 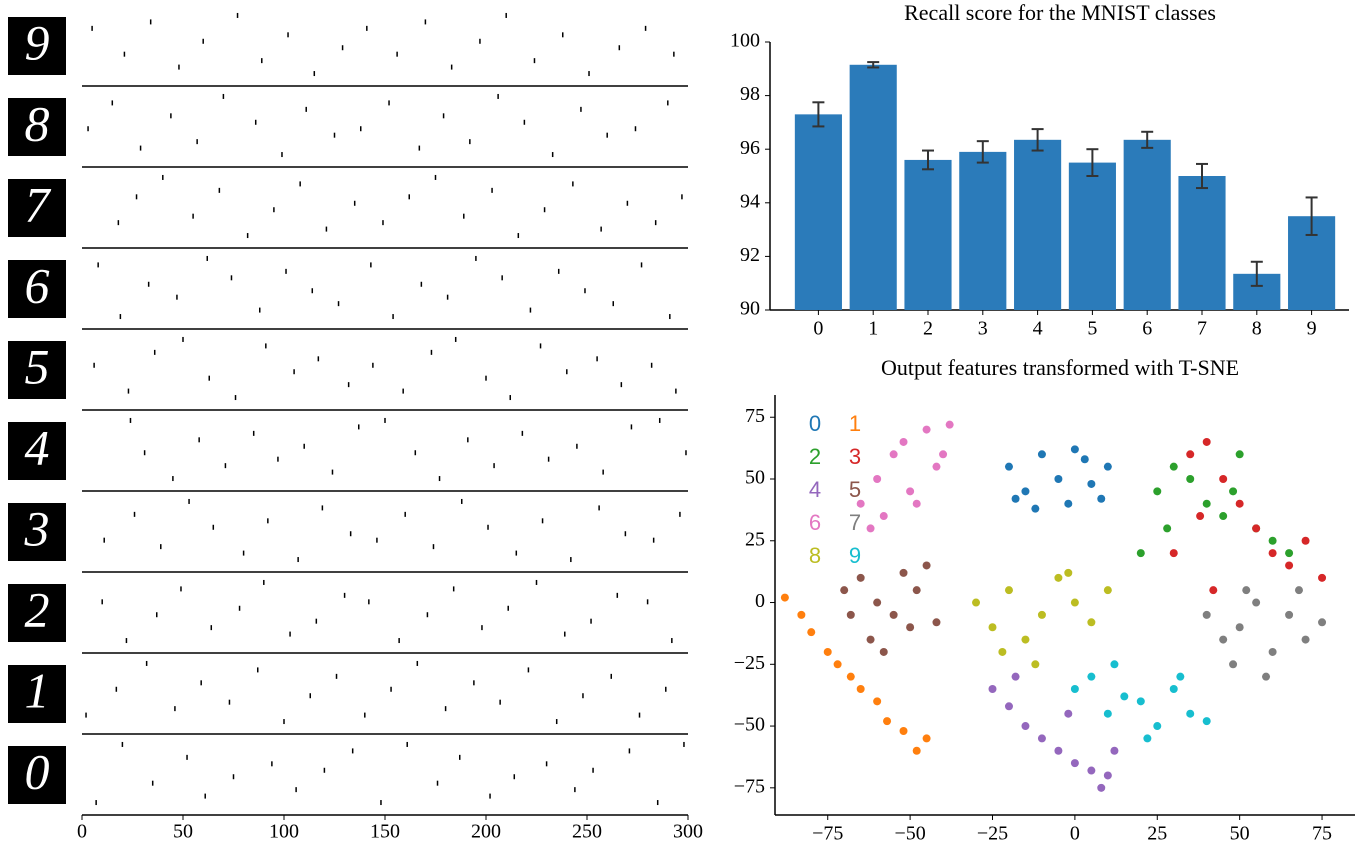 I want to click on x-tick-label: 150, so click(x=385, y=832).